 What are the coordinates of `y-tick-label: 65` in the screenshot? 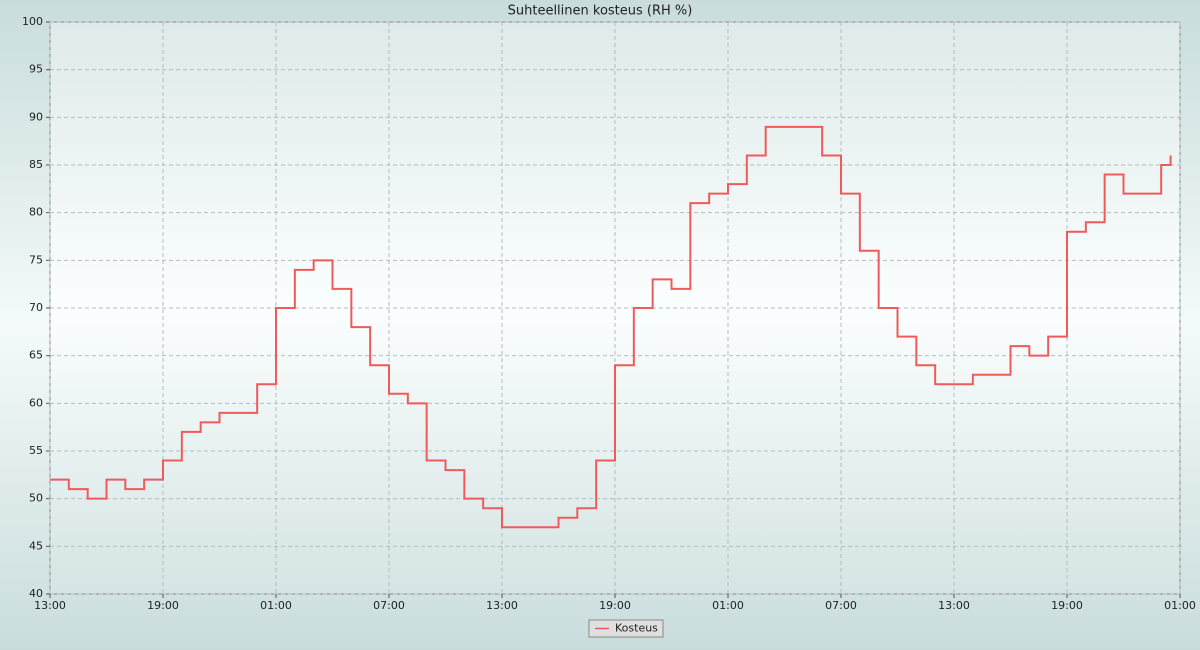 It's located at (36, 355).